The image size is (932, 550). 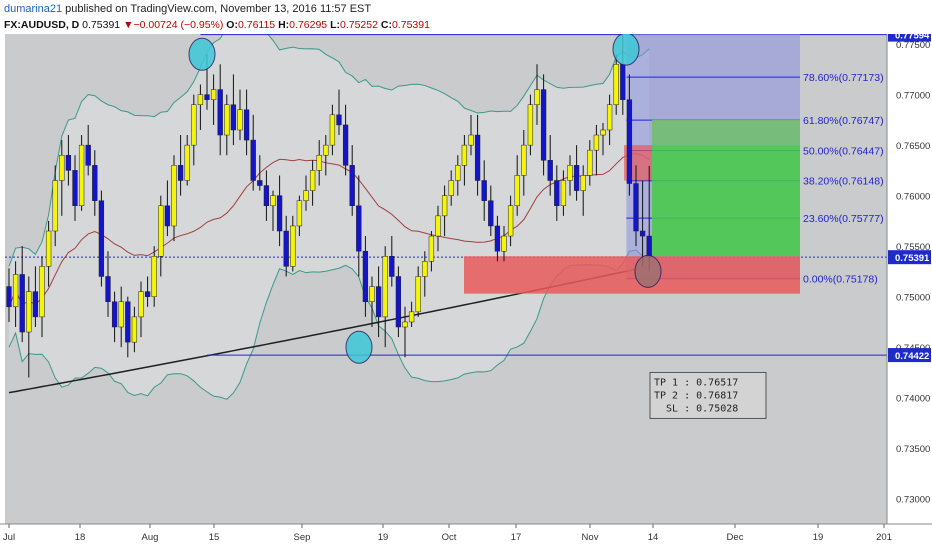 I want to click on author-link: dumarina21, so click(x=33, y=9).